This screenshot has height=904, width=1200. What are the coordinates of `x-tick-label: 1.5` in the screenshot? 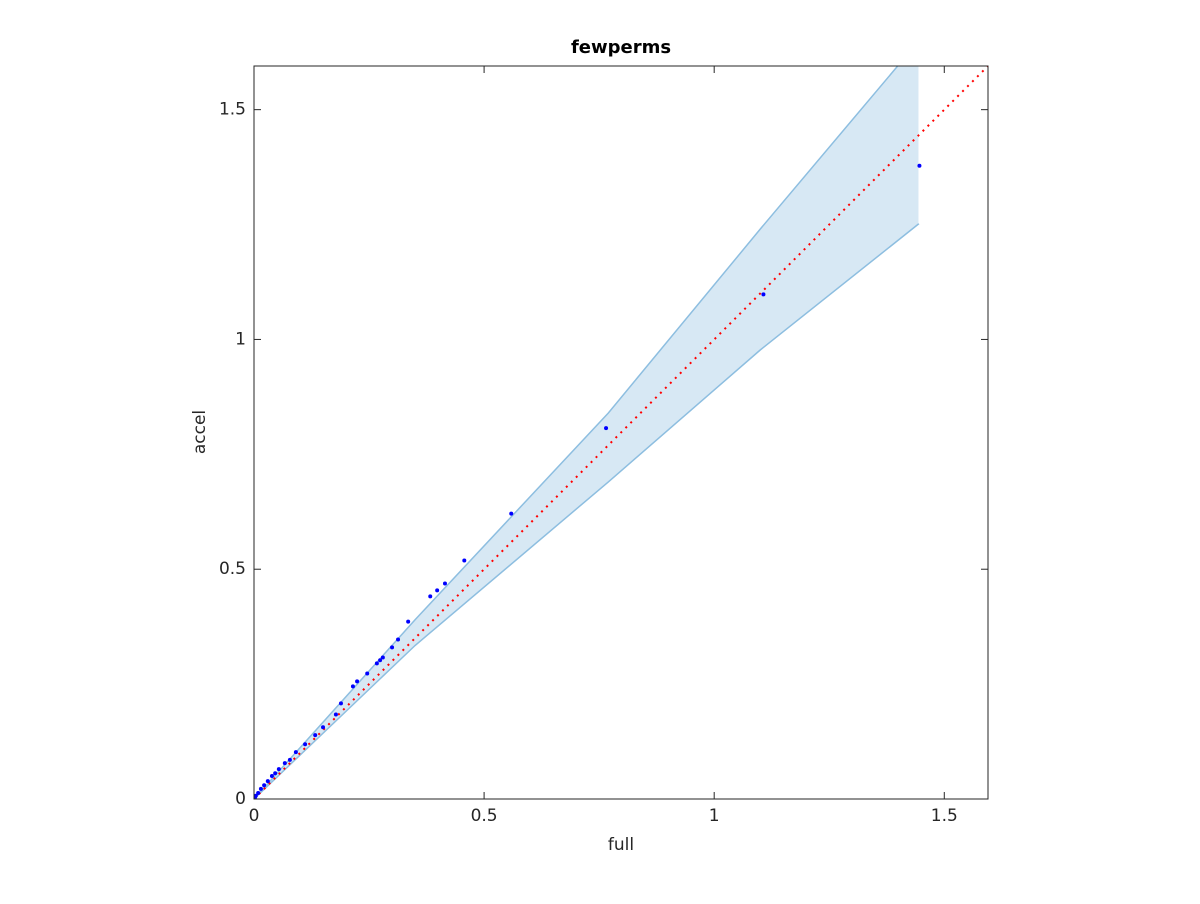 It's located at (944, 816).